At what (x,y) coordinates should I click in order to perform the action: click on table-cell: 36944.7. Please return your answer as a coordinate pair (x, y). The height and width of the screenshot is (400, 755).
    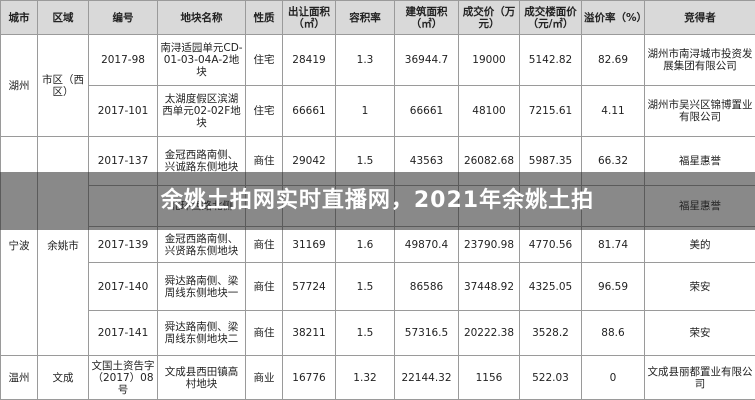
    Looking at the image, I should click on (426, 60).